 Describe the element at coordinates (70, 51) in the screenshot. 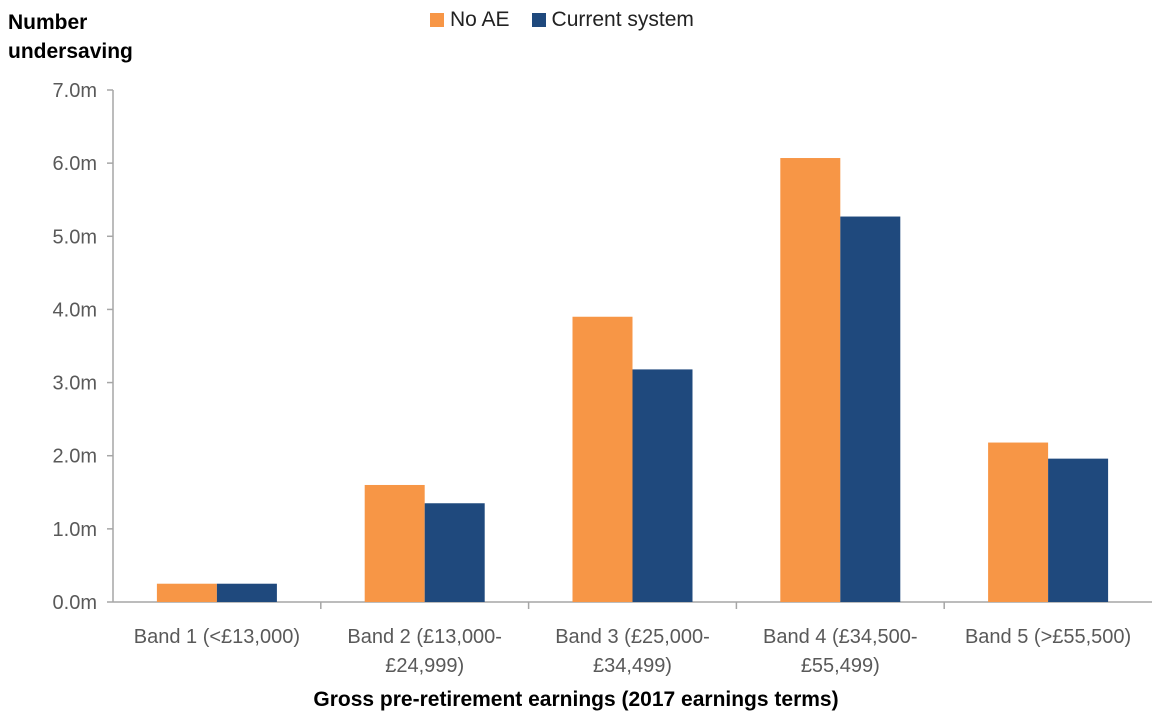

I see `y-axis-title-line-2: undersaving` at that location.